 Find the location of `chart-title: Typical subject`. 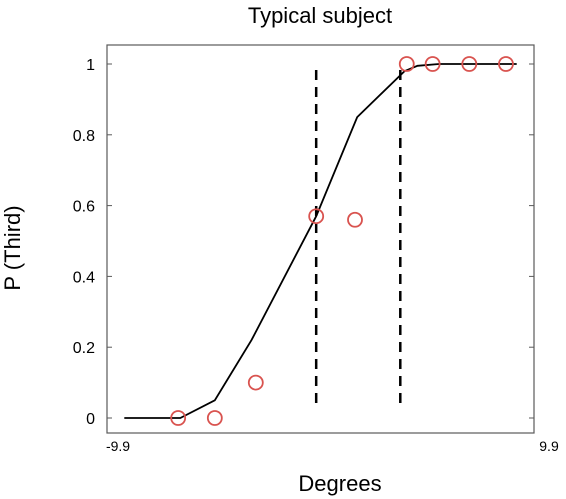

chart-title: Typical subject is located at coordinates (320, 15).